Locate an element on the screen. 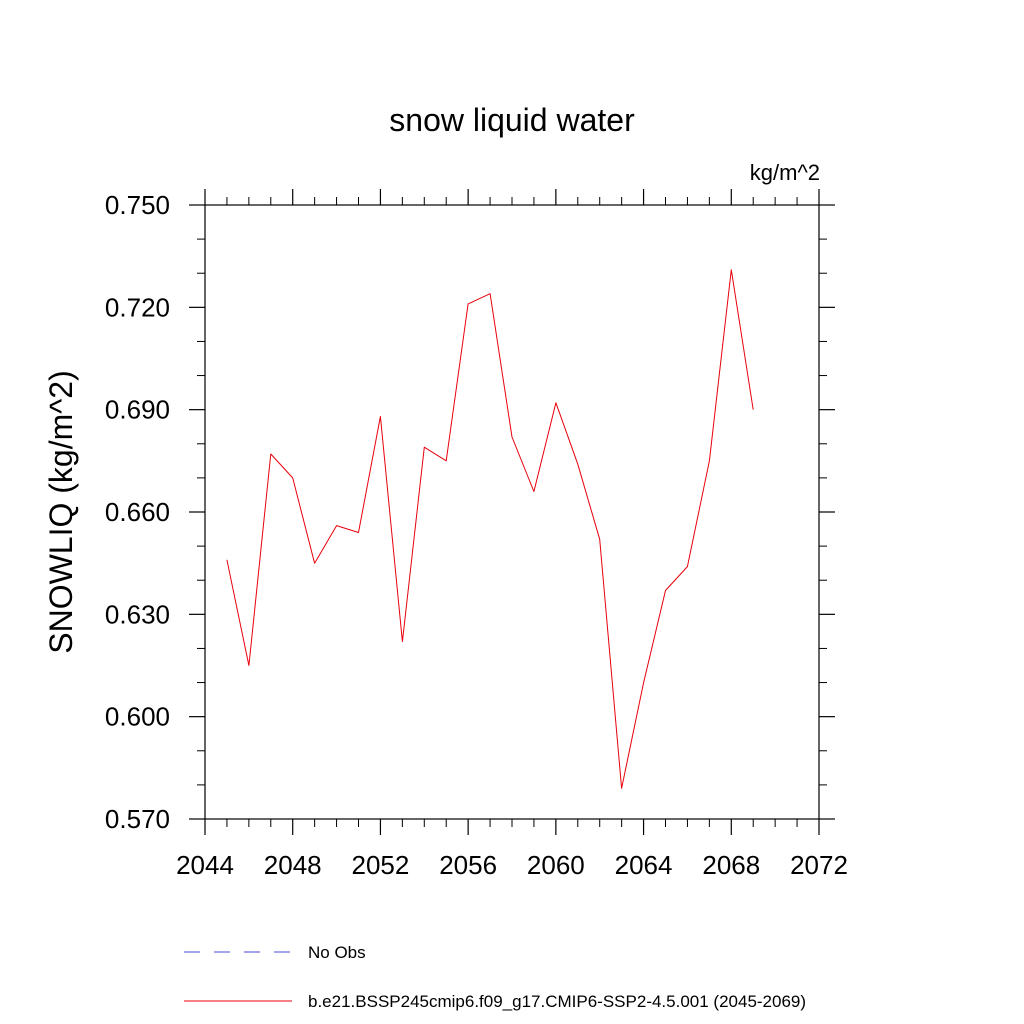 The height and width of the screenshot is (1024, 1024). y-tick-label: 0.660 is located at coordinates (137, 512).